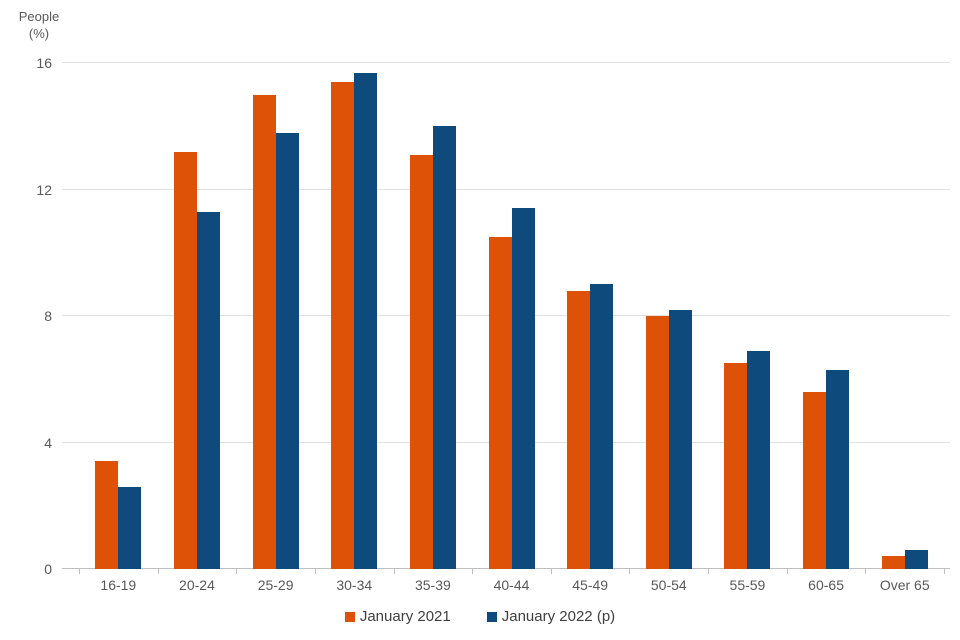 The width and height of the screenshot is (960, 640). I want to click on y-tick-label: 8, so click(48, 316).